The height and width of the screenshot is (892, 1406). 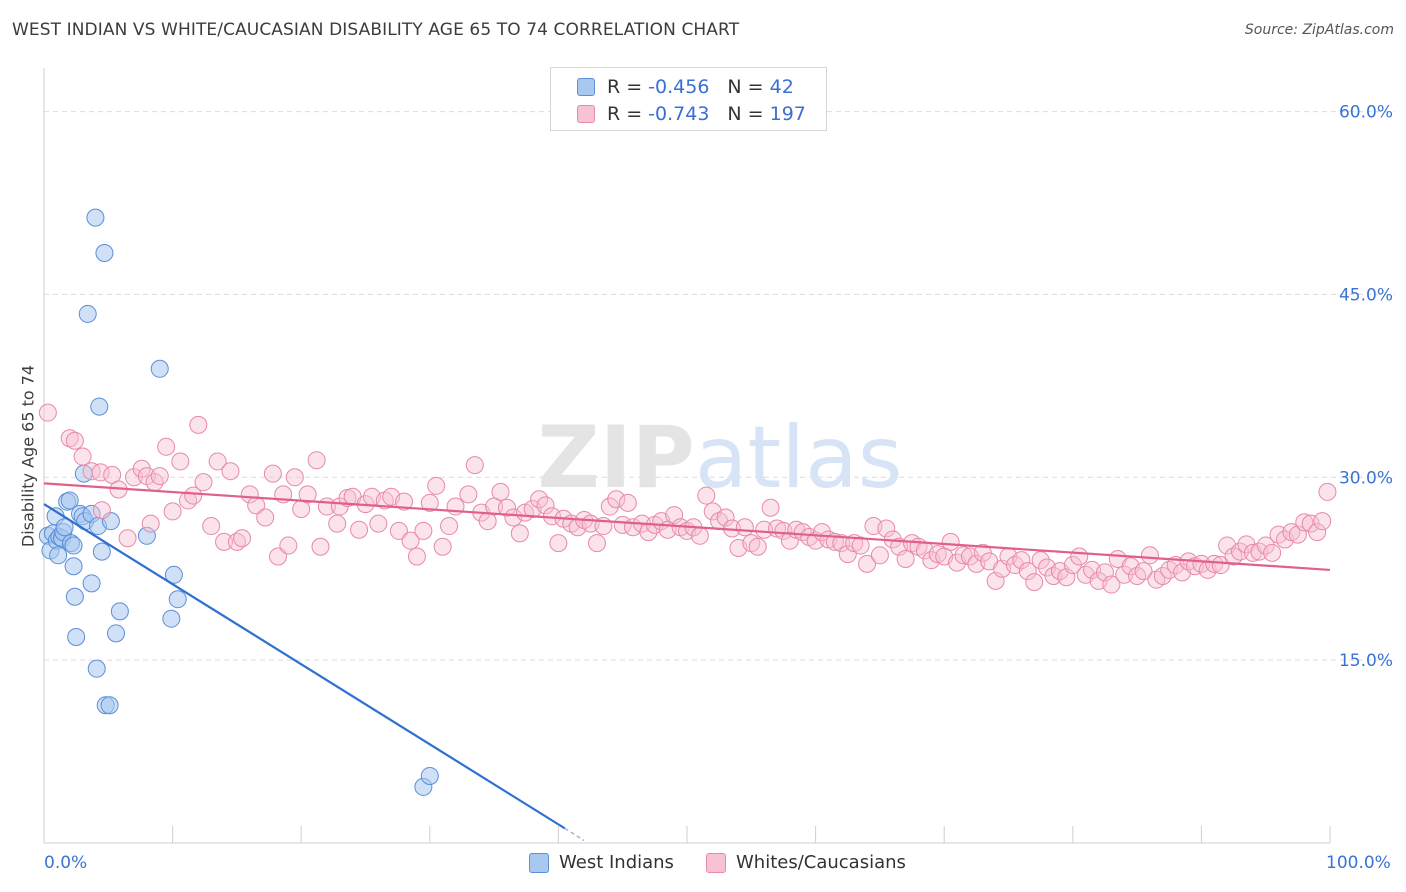 I want to click on x-tick-label-min: 0.0%, so click(x=66, y=863).